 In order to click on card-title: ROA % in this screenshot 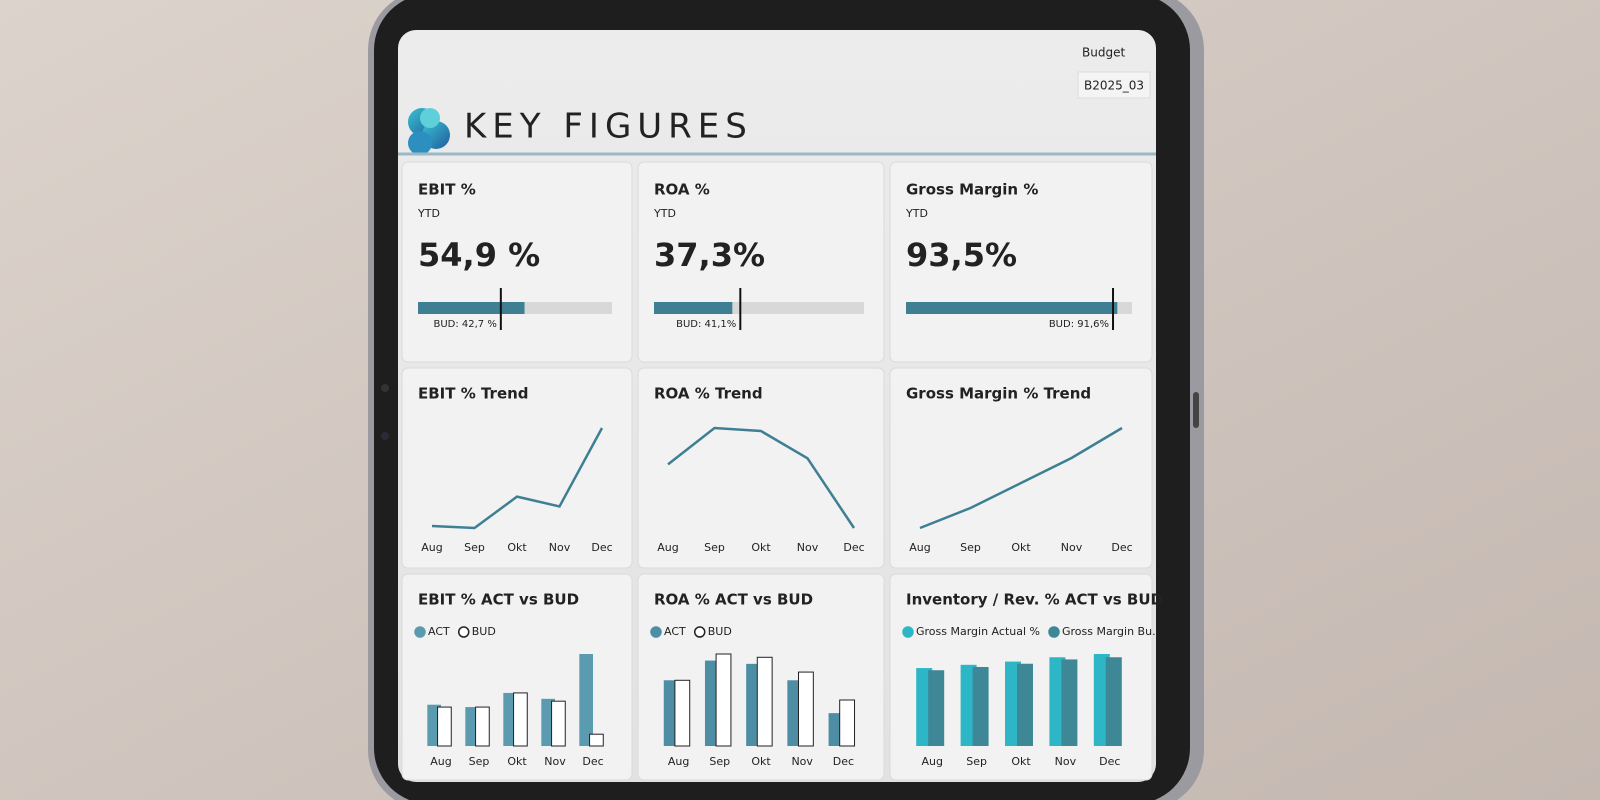, I will do `click(682, 190)`.